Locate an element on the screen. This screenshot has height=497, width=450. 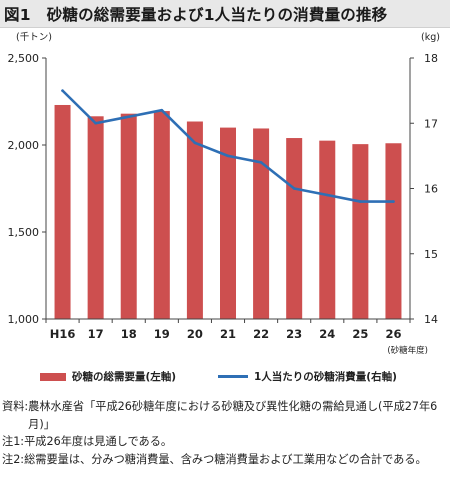
legend-item-bar: 砂糖の総需要量(左軸) is located at coordinates (108, 376).